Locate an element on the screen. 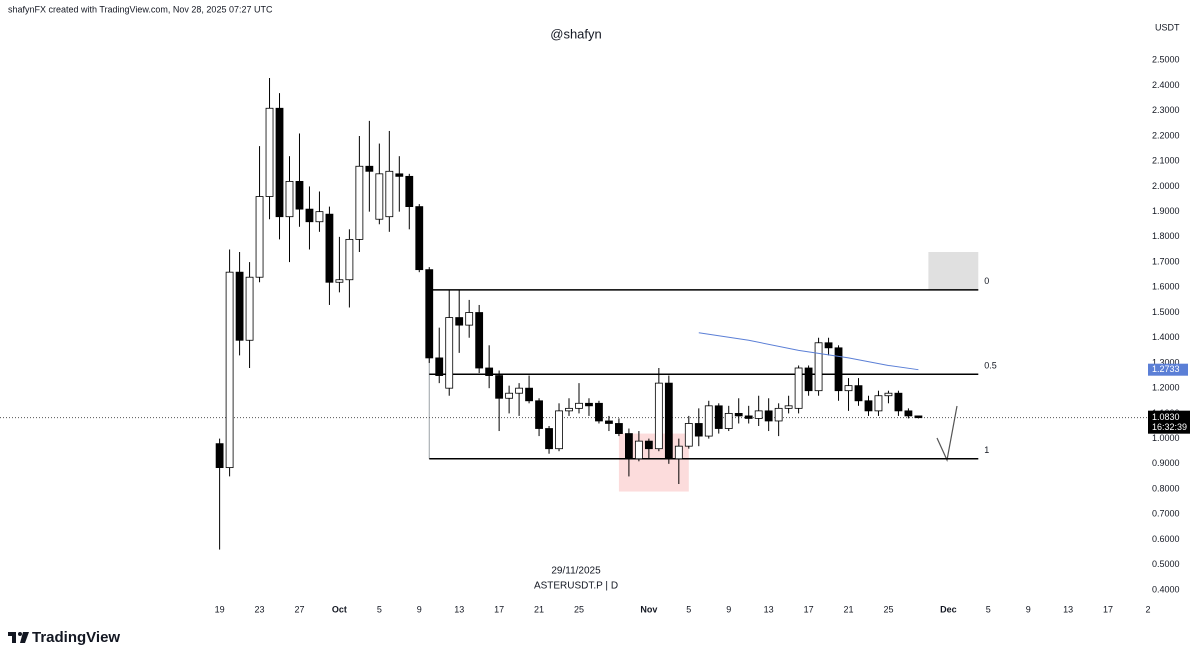 This screenshot has width=1200, height=658. date-label: 29/11/2025 is located at coordinates (576, 571).